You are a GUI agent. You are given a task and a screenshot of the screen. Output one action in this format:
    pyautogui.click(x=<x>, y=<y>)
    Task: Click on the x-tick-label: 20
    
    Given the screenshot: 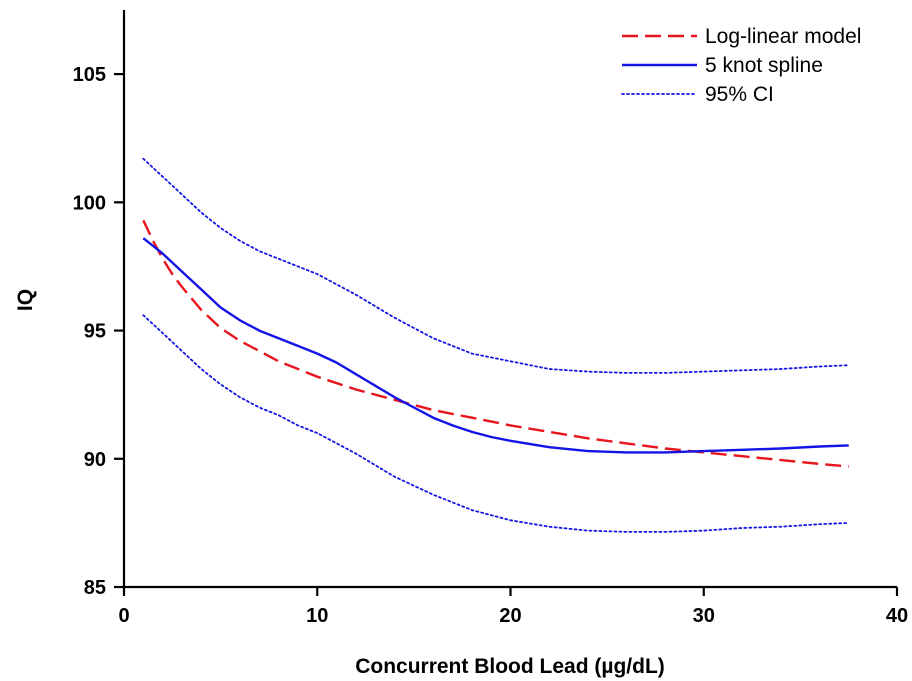 What is the action you would take?
    pyautogui.click(x=510, y=616)
    